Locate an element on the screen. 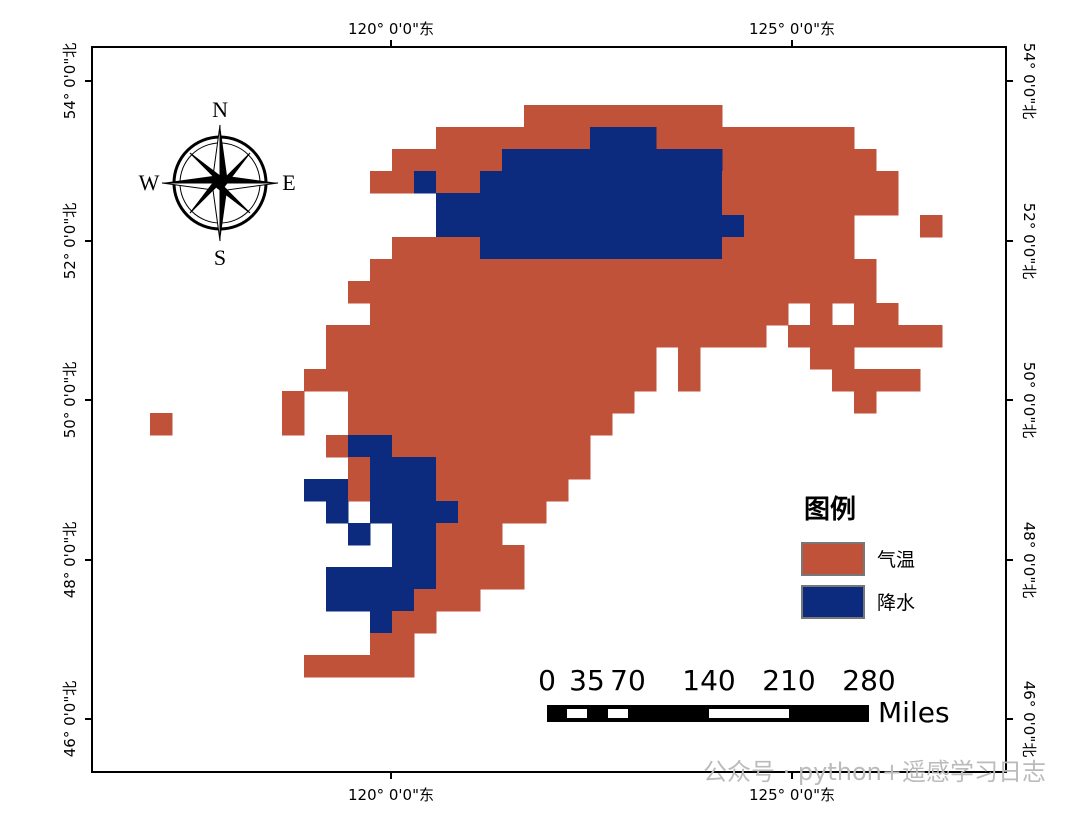  compass-south: S is located at coordinates (220, 257).